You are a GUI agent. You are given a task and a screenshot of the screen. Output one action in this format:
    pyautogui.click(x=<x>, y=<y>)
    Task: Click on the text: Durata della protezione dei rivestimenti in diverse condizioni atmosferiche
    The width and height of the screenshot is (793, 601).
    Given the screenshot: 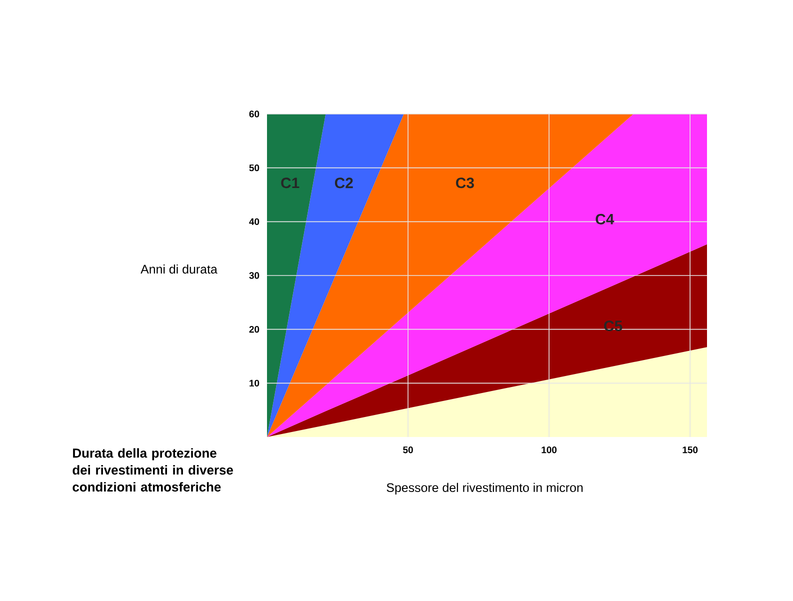 What is the action you would take?
    pyautogui.click(x=152, y=470)
    